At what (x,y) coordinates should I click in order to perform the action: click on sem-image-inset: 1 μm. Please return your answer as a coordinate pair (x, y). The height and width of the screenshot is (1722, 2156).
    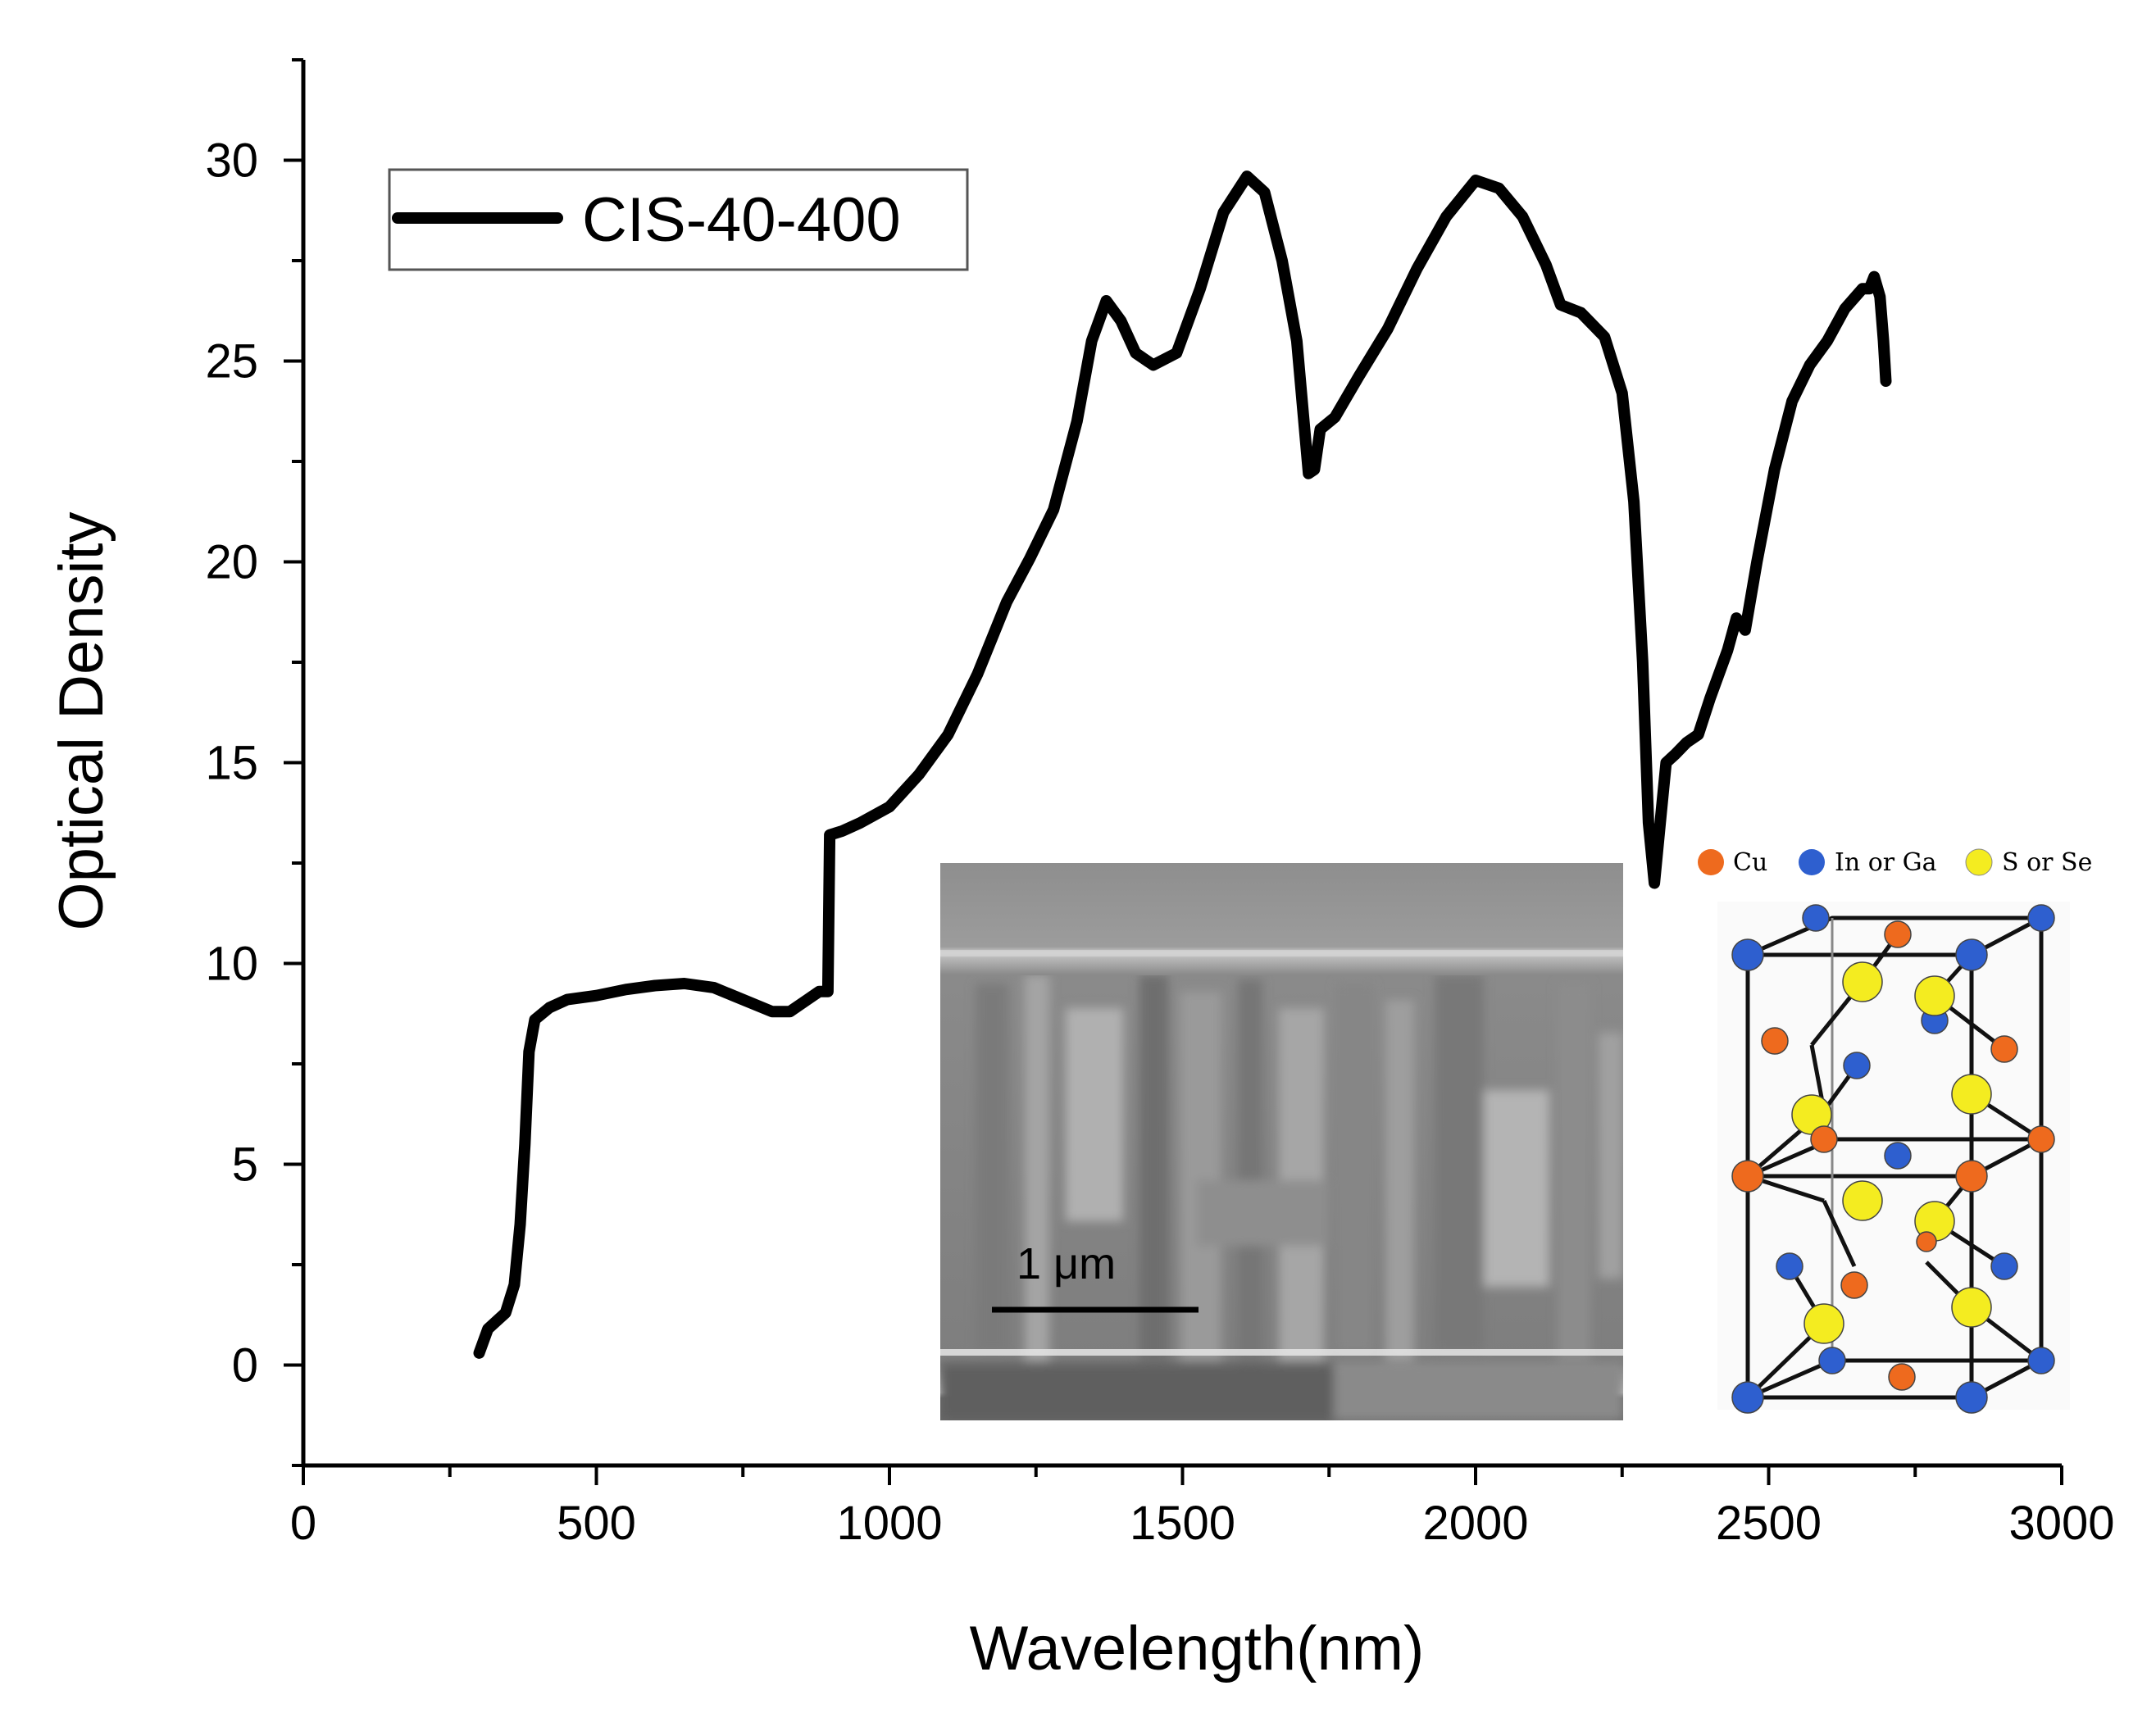
    Looking at the image, I should click on (1281, 1142).